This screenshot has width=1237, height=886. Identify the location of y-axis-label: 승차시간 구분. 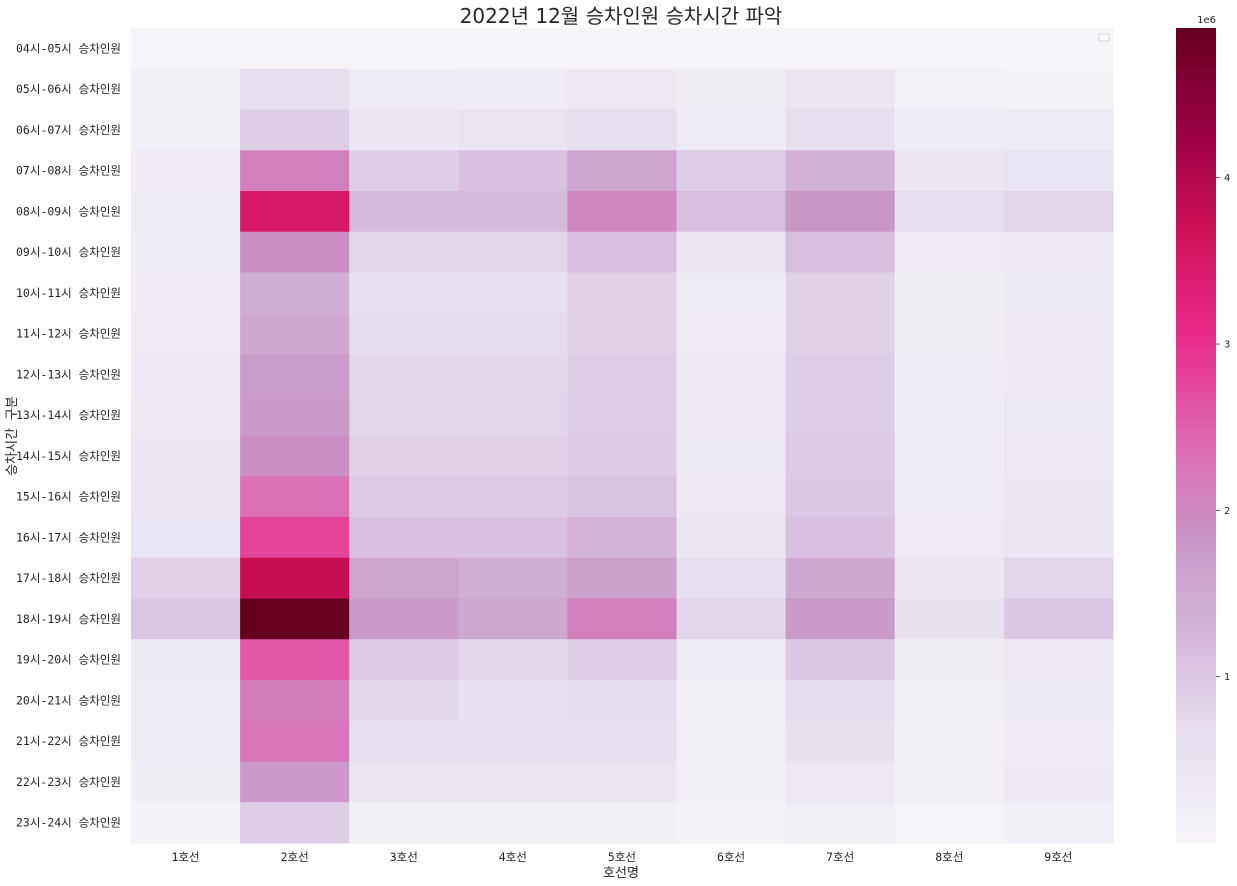
(12, 436).